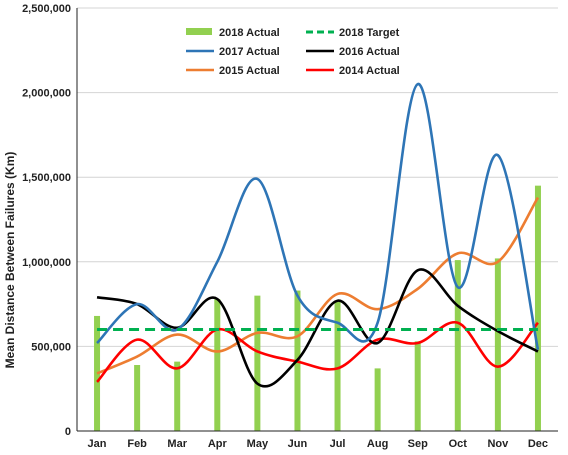  What do you see at coordinates (257, 363) in the screenshot?
I see `bar-2018-may` at bounding box center [257, 363].